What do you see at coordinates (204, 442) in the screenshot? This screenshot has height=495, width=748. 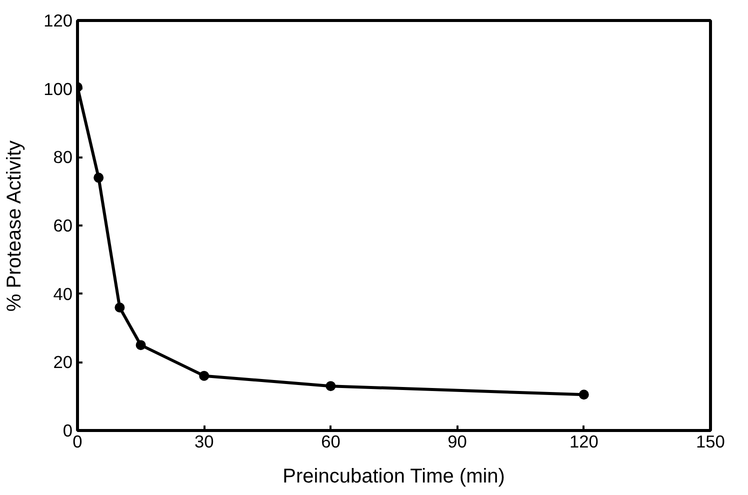 I see `x-tick-label: 30` at bounding box center [204, 442].